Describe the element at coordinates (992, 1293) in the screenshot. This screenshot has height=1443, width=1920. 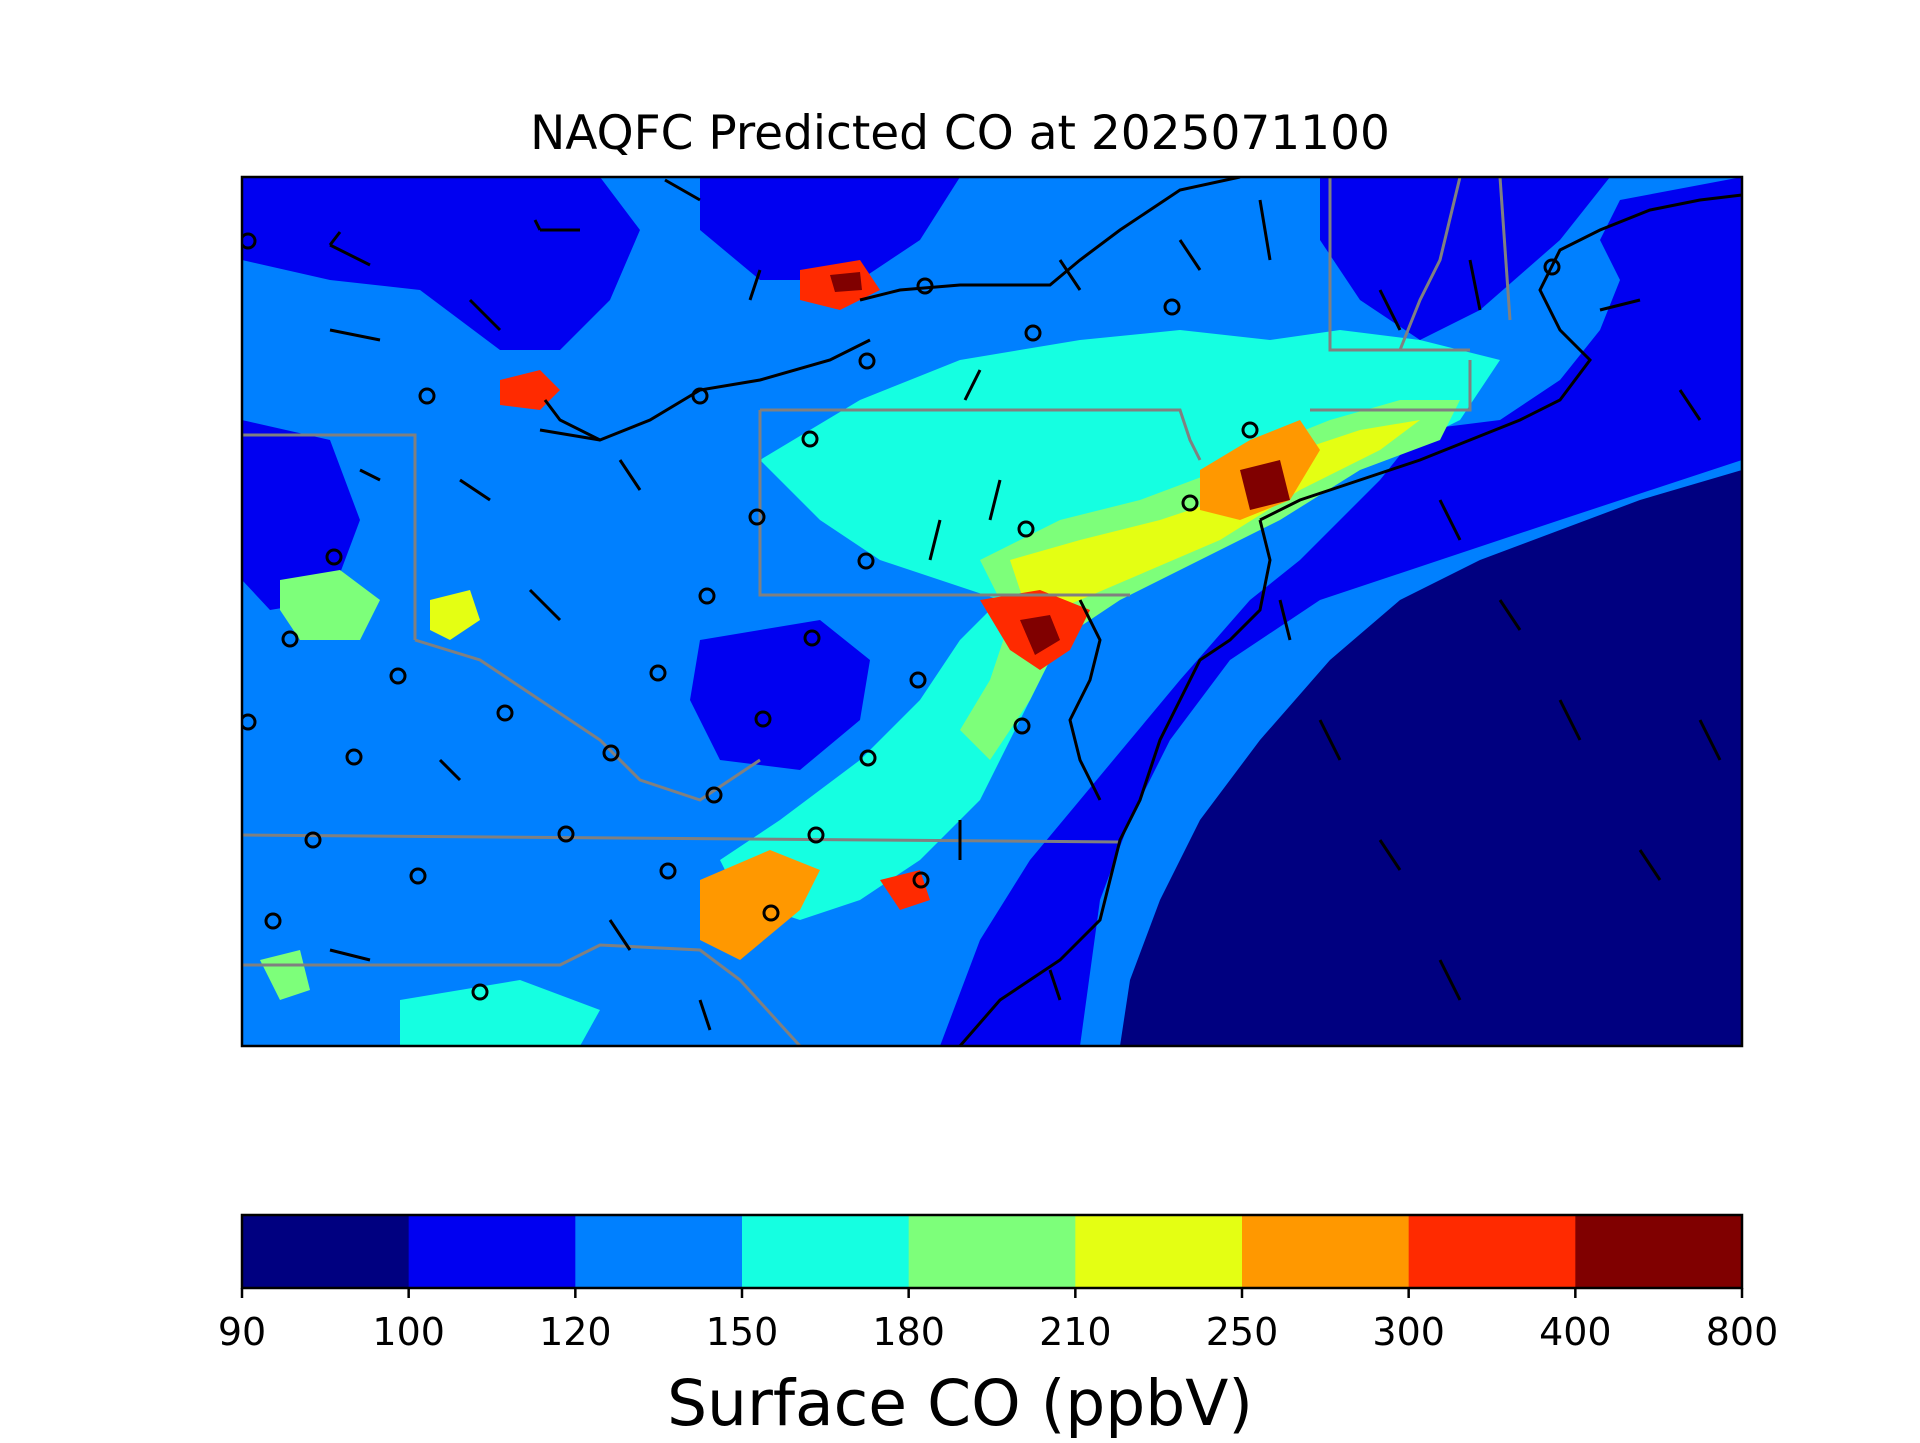
I see `colorbar-ticks` at that location.